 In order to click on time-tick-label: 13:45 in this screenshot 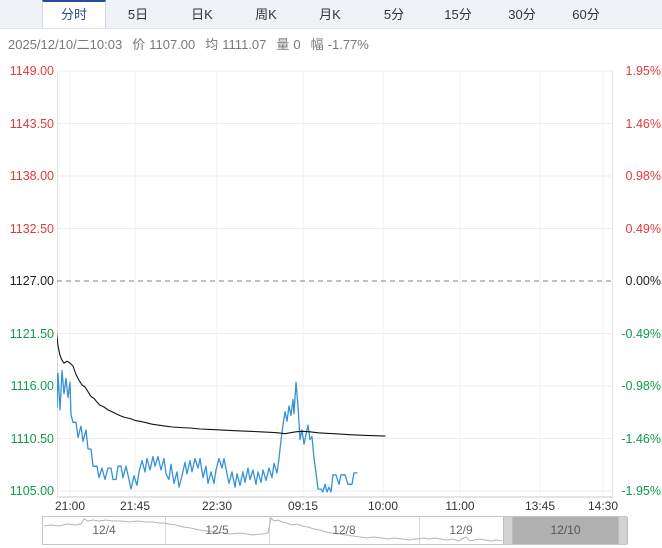, I will do `click(540, 506)`.